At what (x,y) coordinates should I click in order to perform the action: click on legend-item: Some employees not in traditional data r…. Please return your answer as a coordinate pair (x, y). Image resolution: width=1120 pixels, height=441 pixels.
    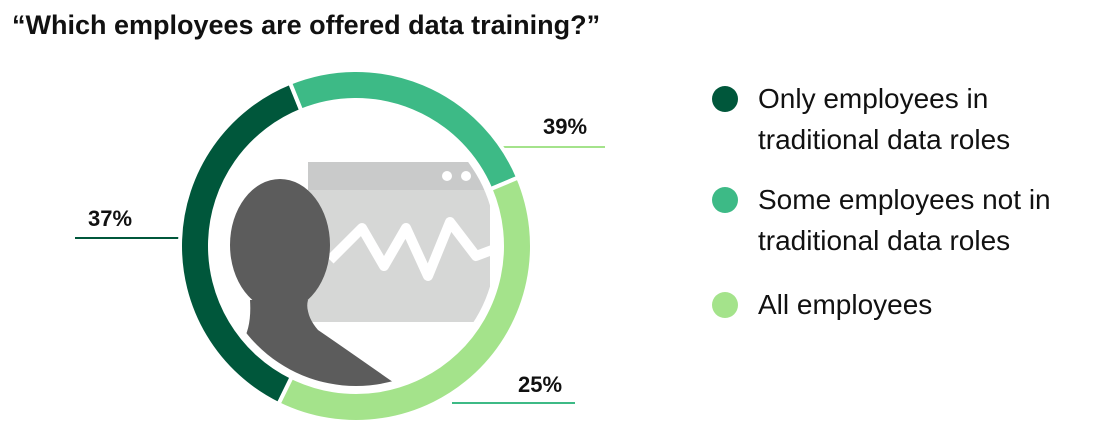
    Looking at the image, I should click on (912, 220).